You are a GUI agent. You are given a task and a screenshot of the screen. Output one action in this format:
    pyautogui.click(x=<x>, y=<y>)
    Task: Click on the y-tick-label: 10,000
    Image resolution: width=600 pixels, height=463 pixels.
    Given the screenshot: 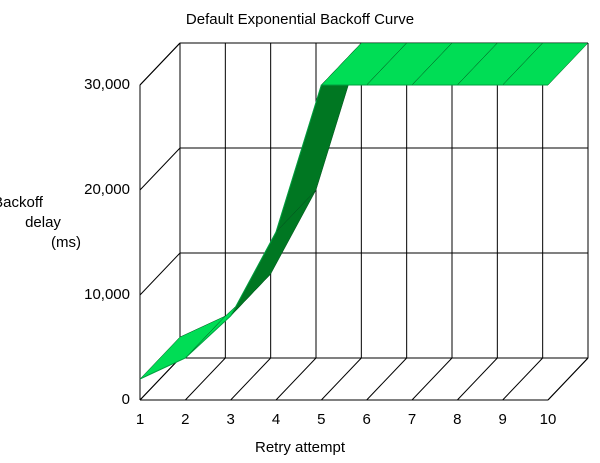 What is the action you would take?
    pyautogui.click(x=107, y=294)
    